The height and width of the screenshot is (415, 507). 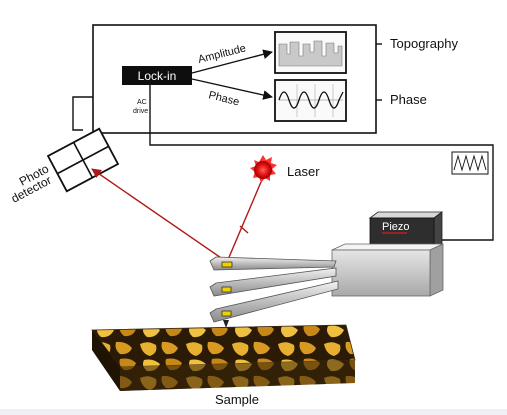 What do you see at coordinates (396, 227) in the screenshot?
I see `piezo-label: Piezo` at bounding box center [396, 227].